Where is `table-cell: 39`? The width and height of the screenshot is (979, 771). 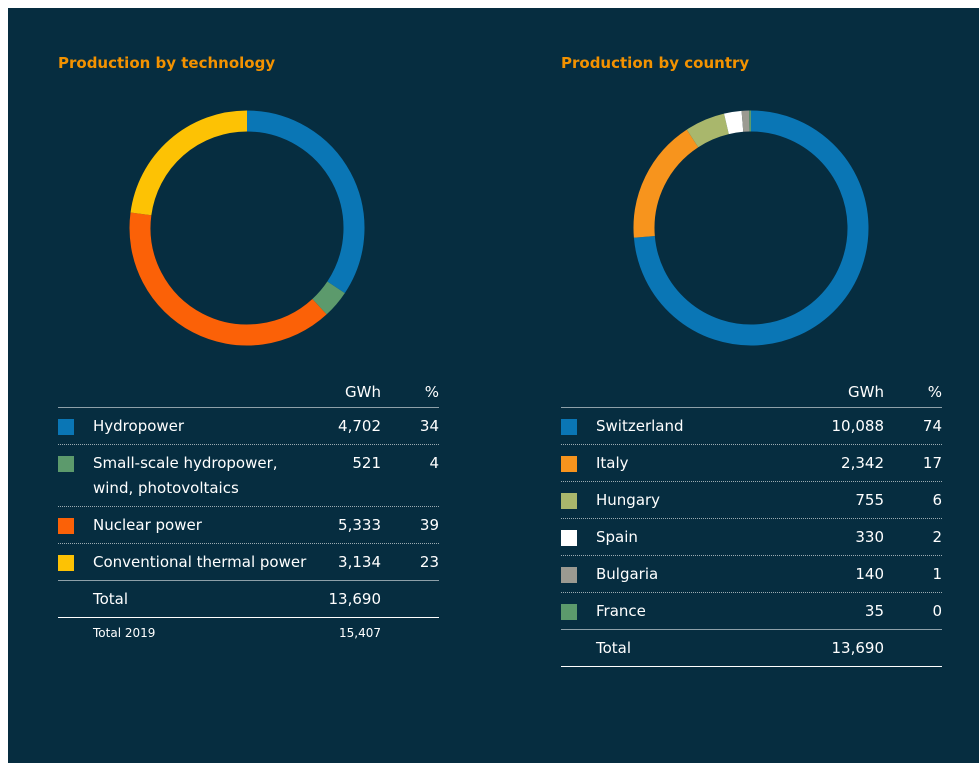
table-cell: 39 is located at coordinates (429, 525).